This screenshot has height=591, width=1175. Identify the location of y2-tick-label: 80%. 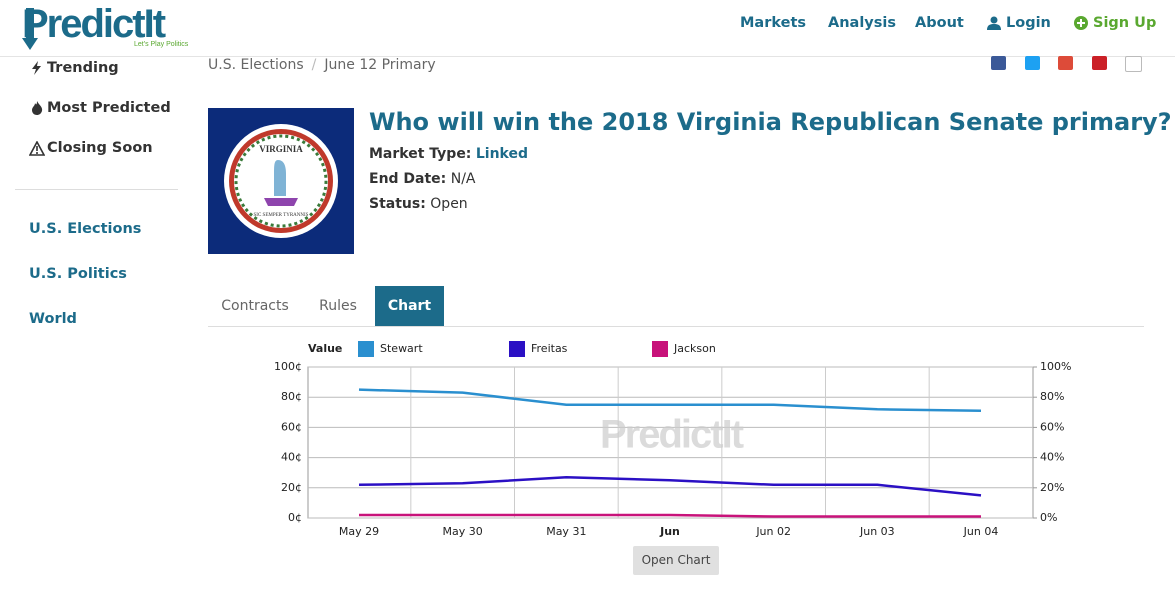
(1052, 396).